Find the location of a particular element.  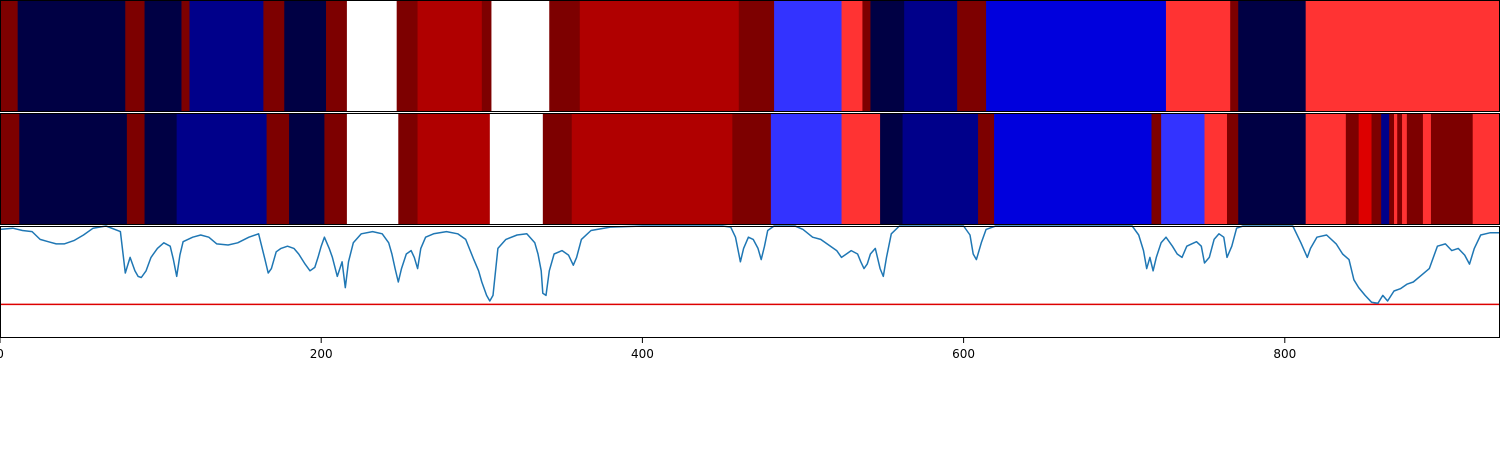

x-tick-label-400: 400 is located at coordinates (642, 354).